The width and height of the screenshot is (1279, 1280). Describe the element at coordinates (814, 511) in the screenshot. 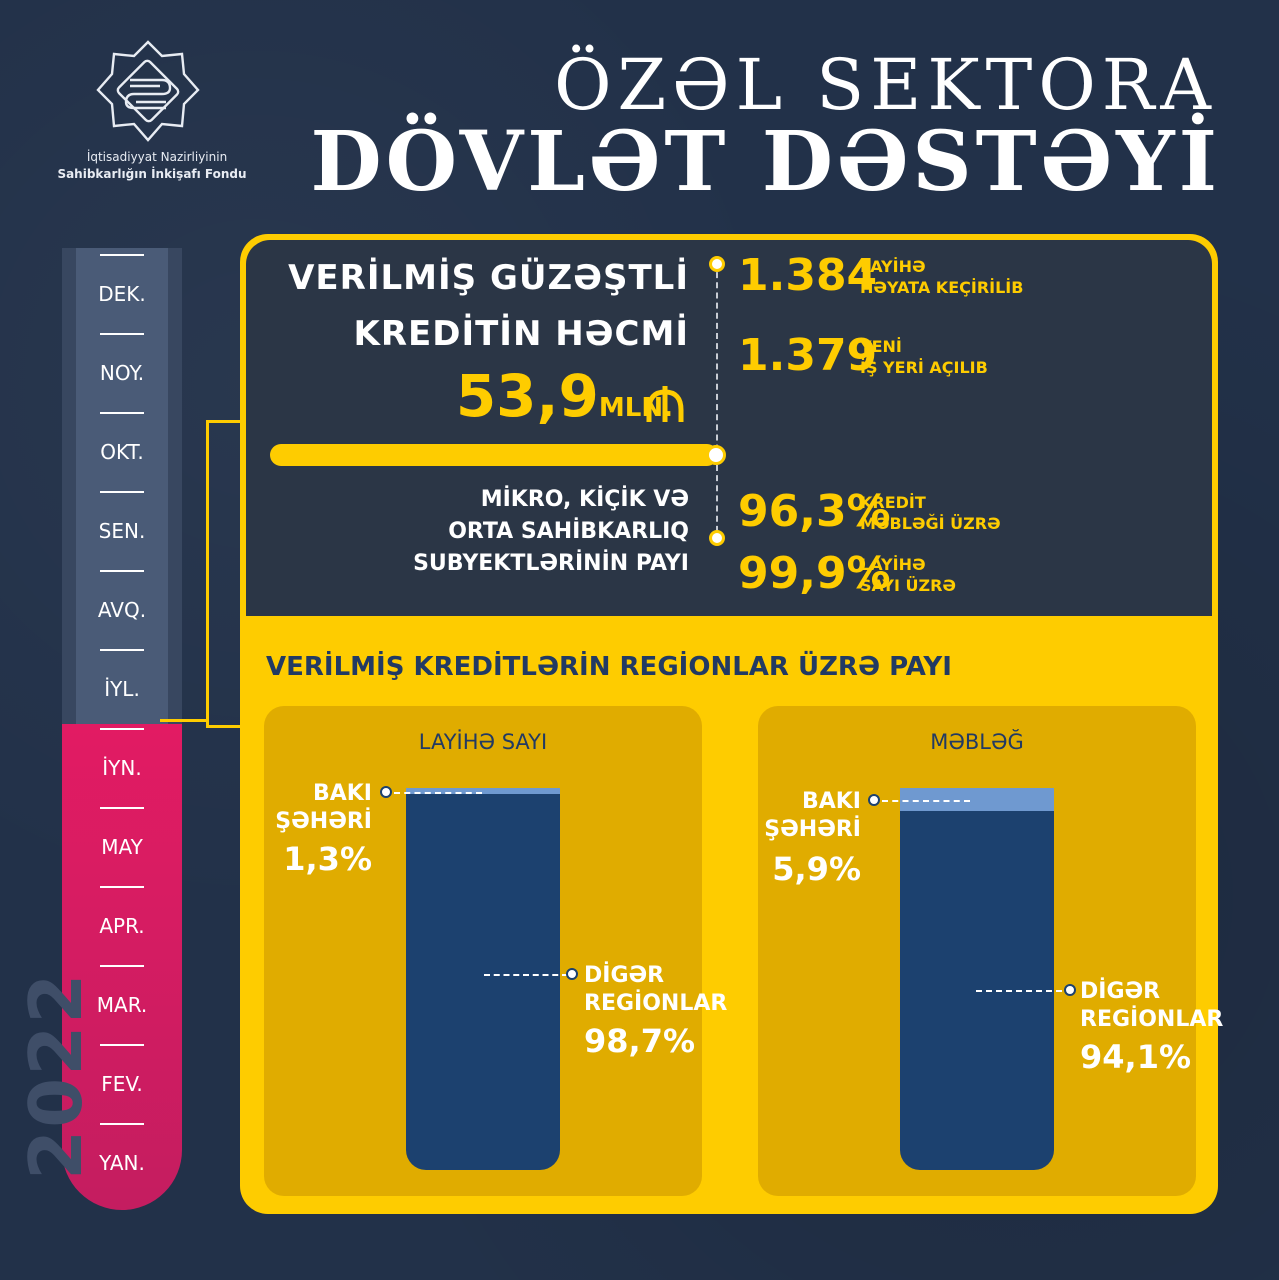

I see `sme-credit-share-value: 96,3%` at that location.